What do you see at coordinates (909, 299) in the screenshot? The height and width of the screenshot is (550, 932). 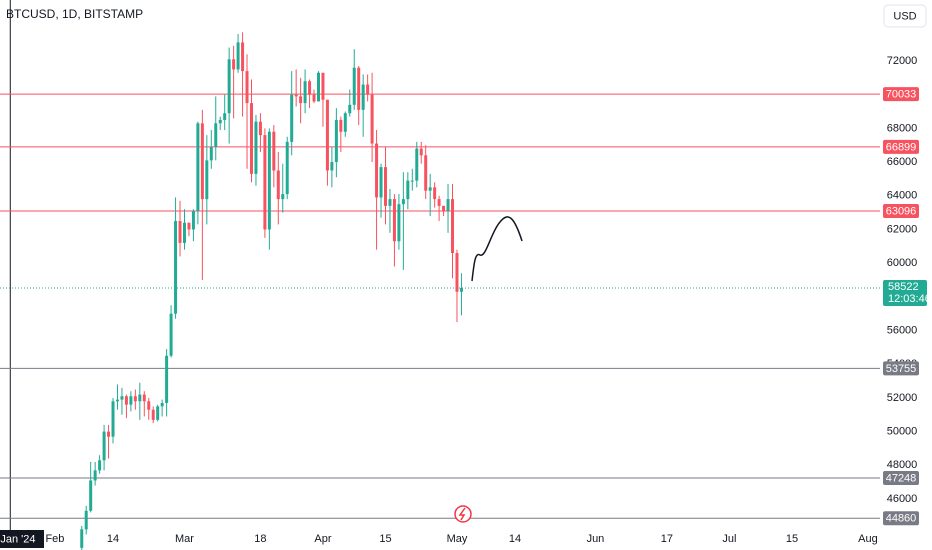 I see `countdown-label: 12:03:46` at bounding box center [909, 299].